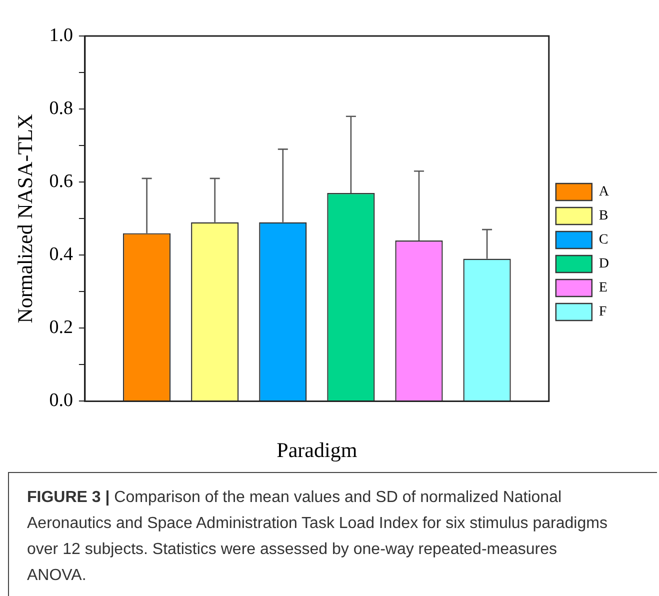 This screenshot has width=659, height=596. I want to click on legend-label: E, so click(603, 288).